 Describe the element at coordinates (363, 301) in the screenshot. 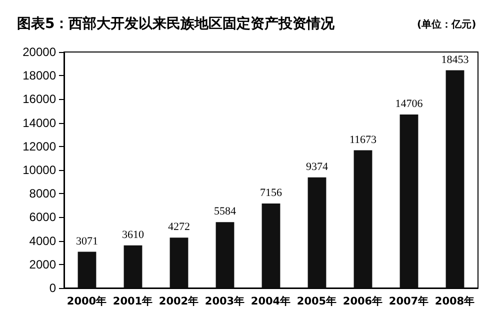

I see `x-tick-label: 2006年` at that location.